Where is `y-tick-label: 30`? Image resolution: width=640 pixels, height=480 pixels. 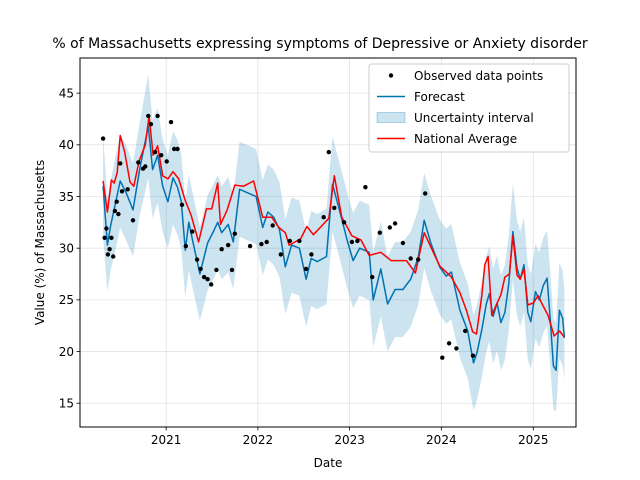 y-tick-label: 30 is located at coordinates (66, 248).